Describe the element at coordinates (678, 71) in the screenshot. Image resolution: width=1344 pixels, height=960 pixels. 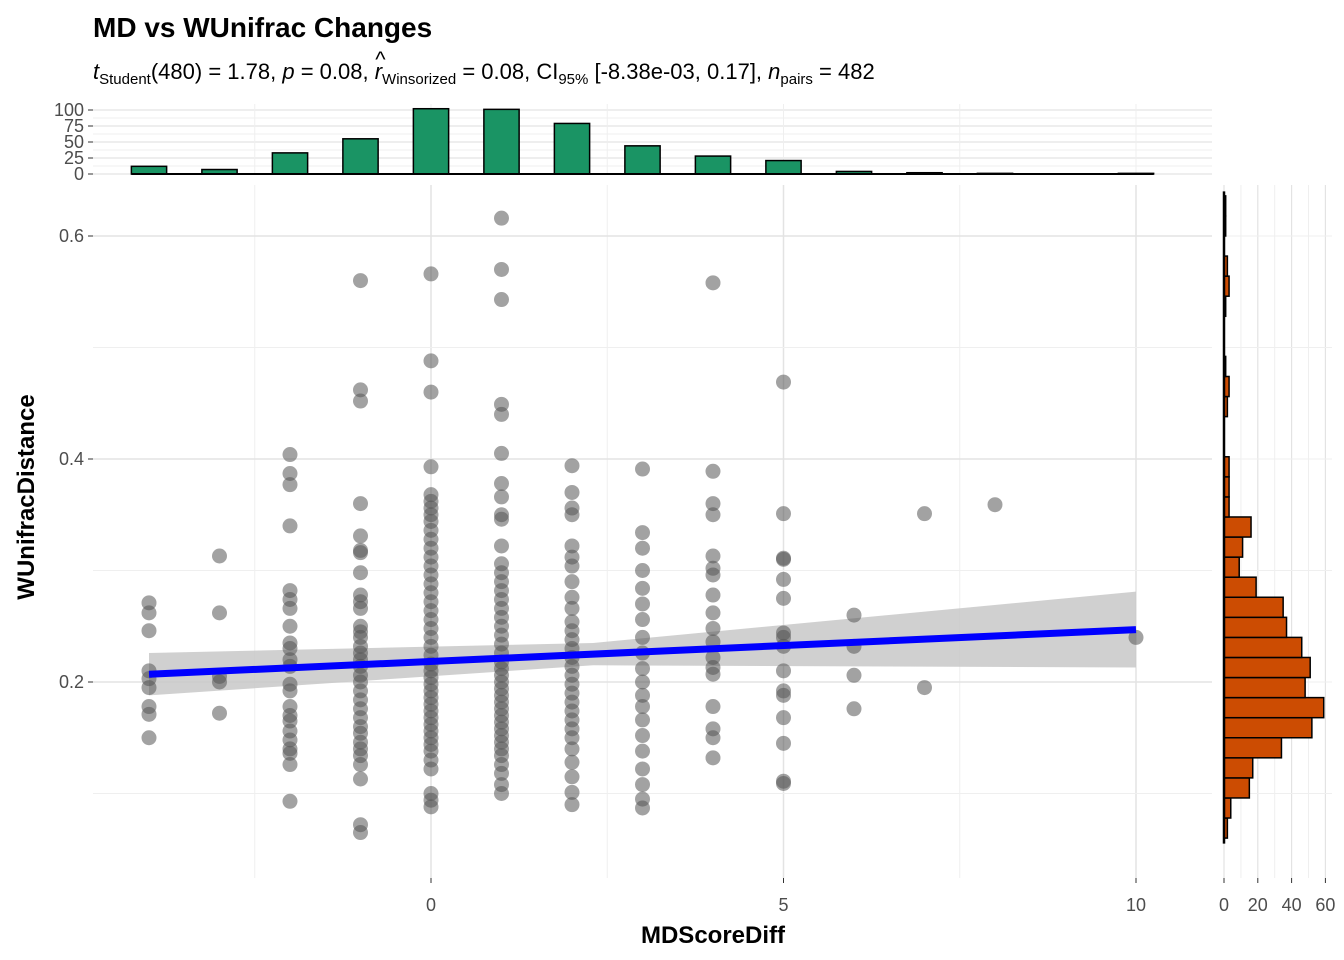
I see `subtitle-ci-value: [-8.38e-03, 0.17],` at that location.